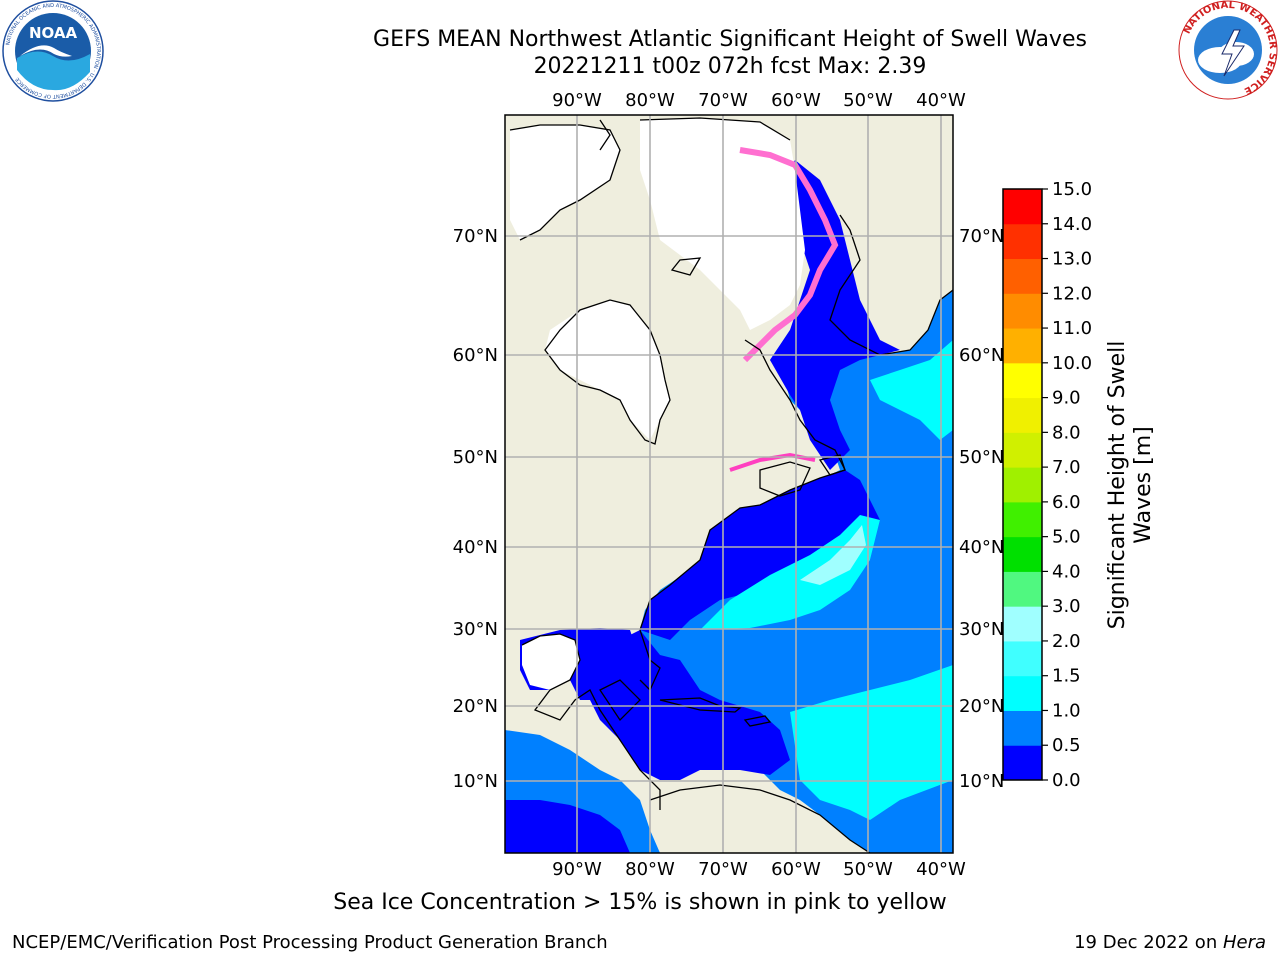 The height and width of the screenshot is (960, 1280). Describe the element at coordinates (551, 662) in the screenshot. I see `land-mexico-white` at that location.